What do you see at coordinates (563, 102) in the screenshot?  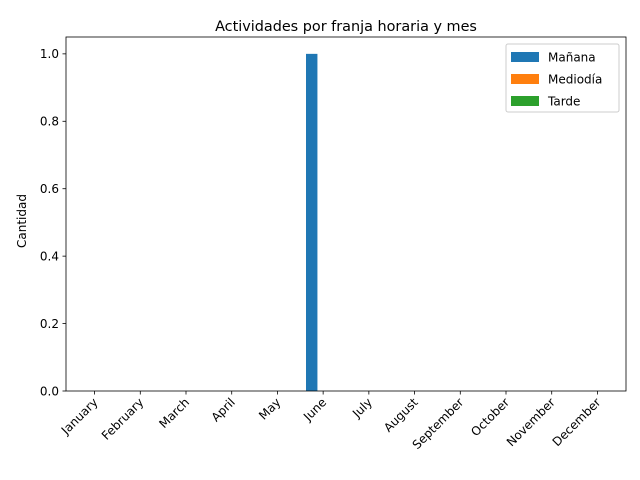 I see `legend-label: Tarde` at bounding box center [563, 102].